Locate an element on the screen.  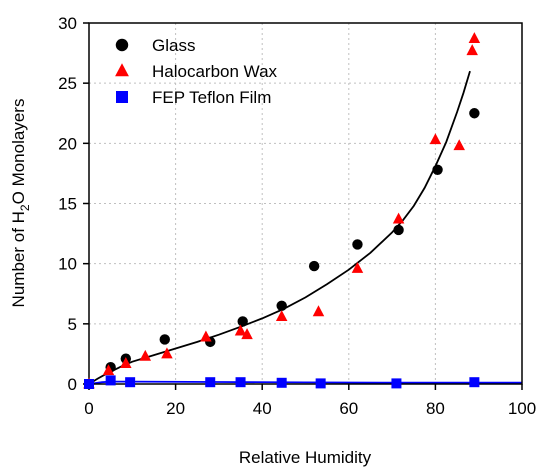
y-tick-label: 20 is located at coordinates (67, 143).